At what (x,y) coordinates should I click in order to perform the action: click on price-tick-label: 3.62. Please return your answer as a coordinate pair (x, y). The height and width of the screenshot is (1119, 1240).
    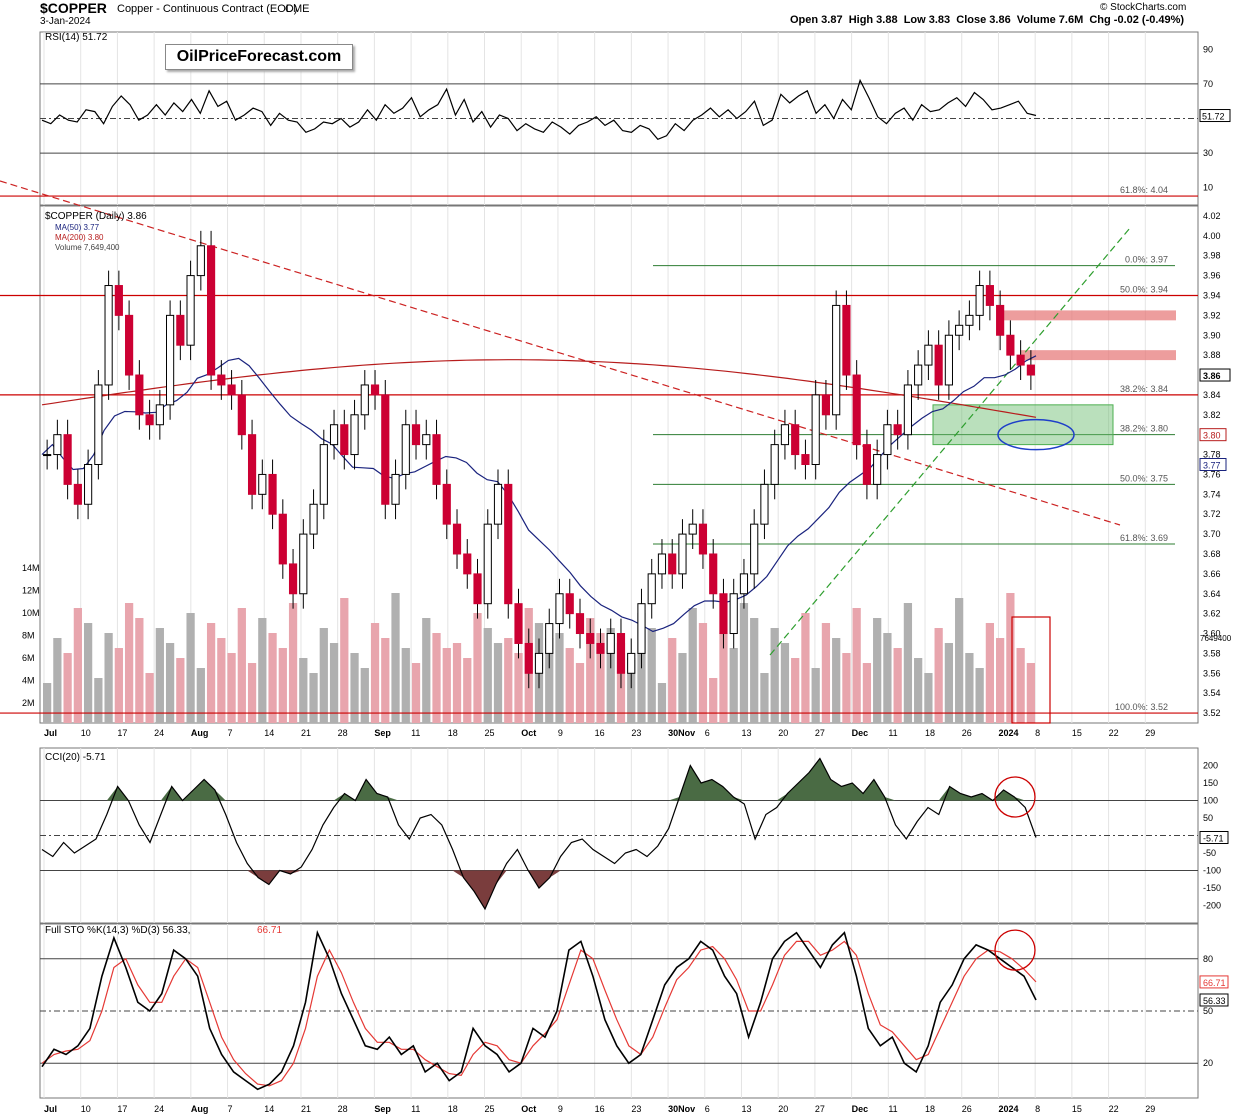
    Looking at the image, I should click on (1212, 614).